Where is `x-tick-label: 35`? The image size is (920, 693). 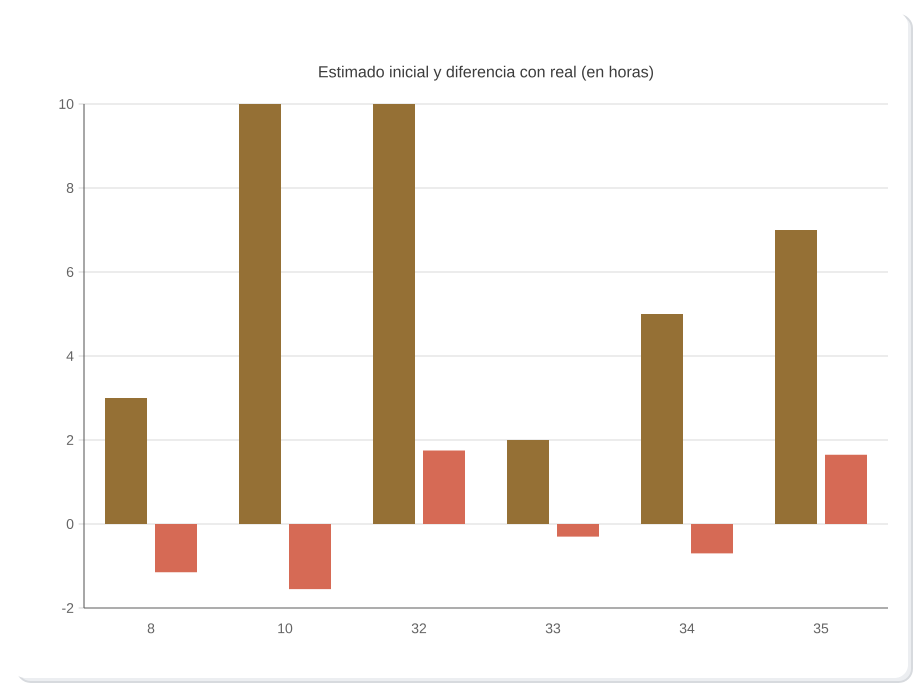
x-tick-label: 35 is located at coordinates (821, 628).